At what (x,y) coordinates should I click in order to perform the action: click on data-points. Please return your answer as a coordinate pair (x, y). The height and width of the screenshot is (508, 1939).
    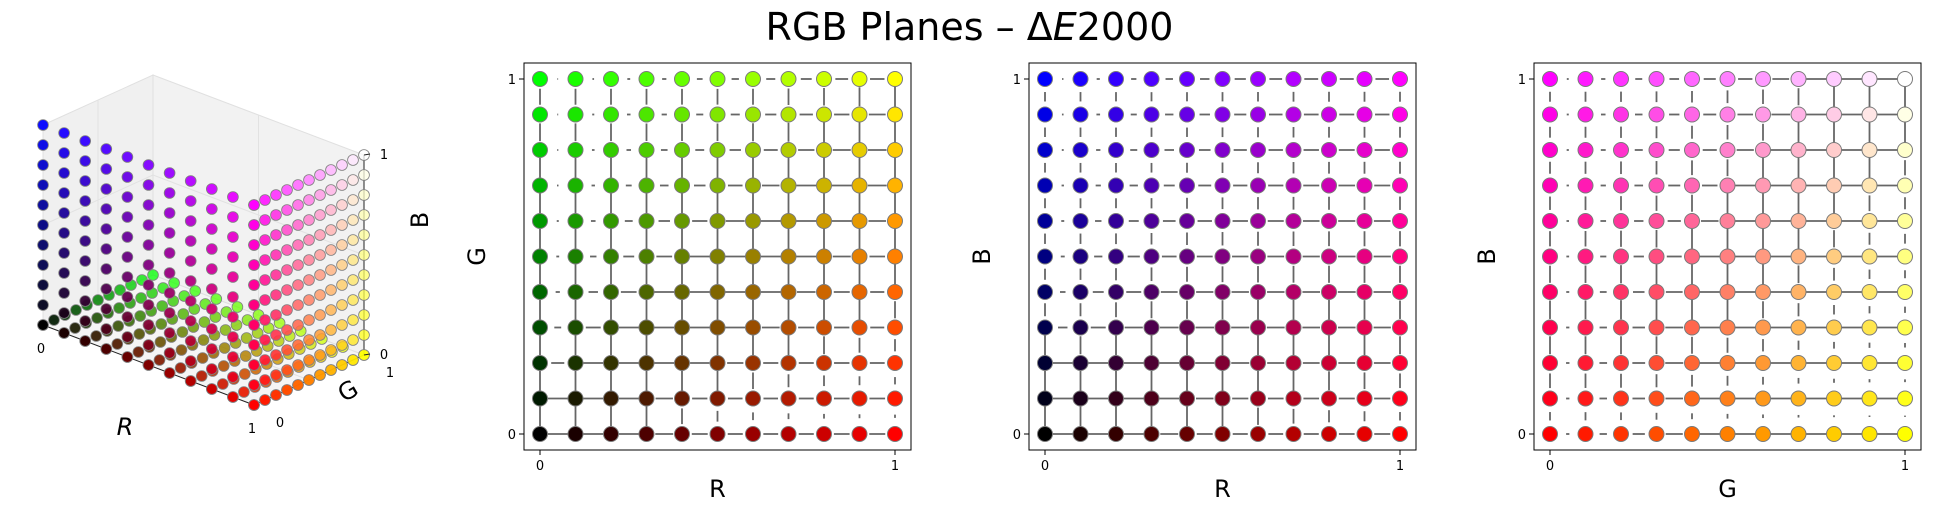
    Looking at the image, I should click on (717, 256).